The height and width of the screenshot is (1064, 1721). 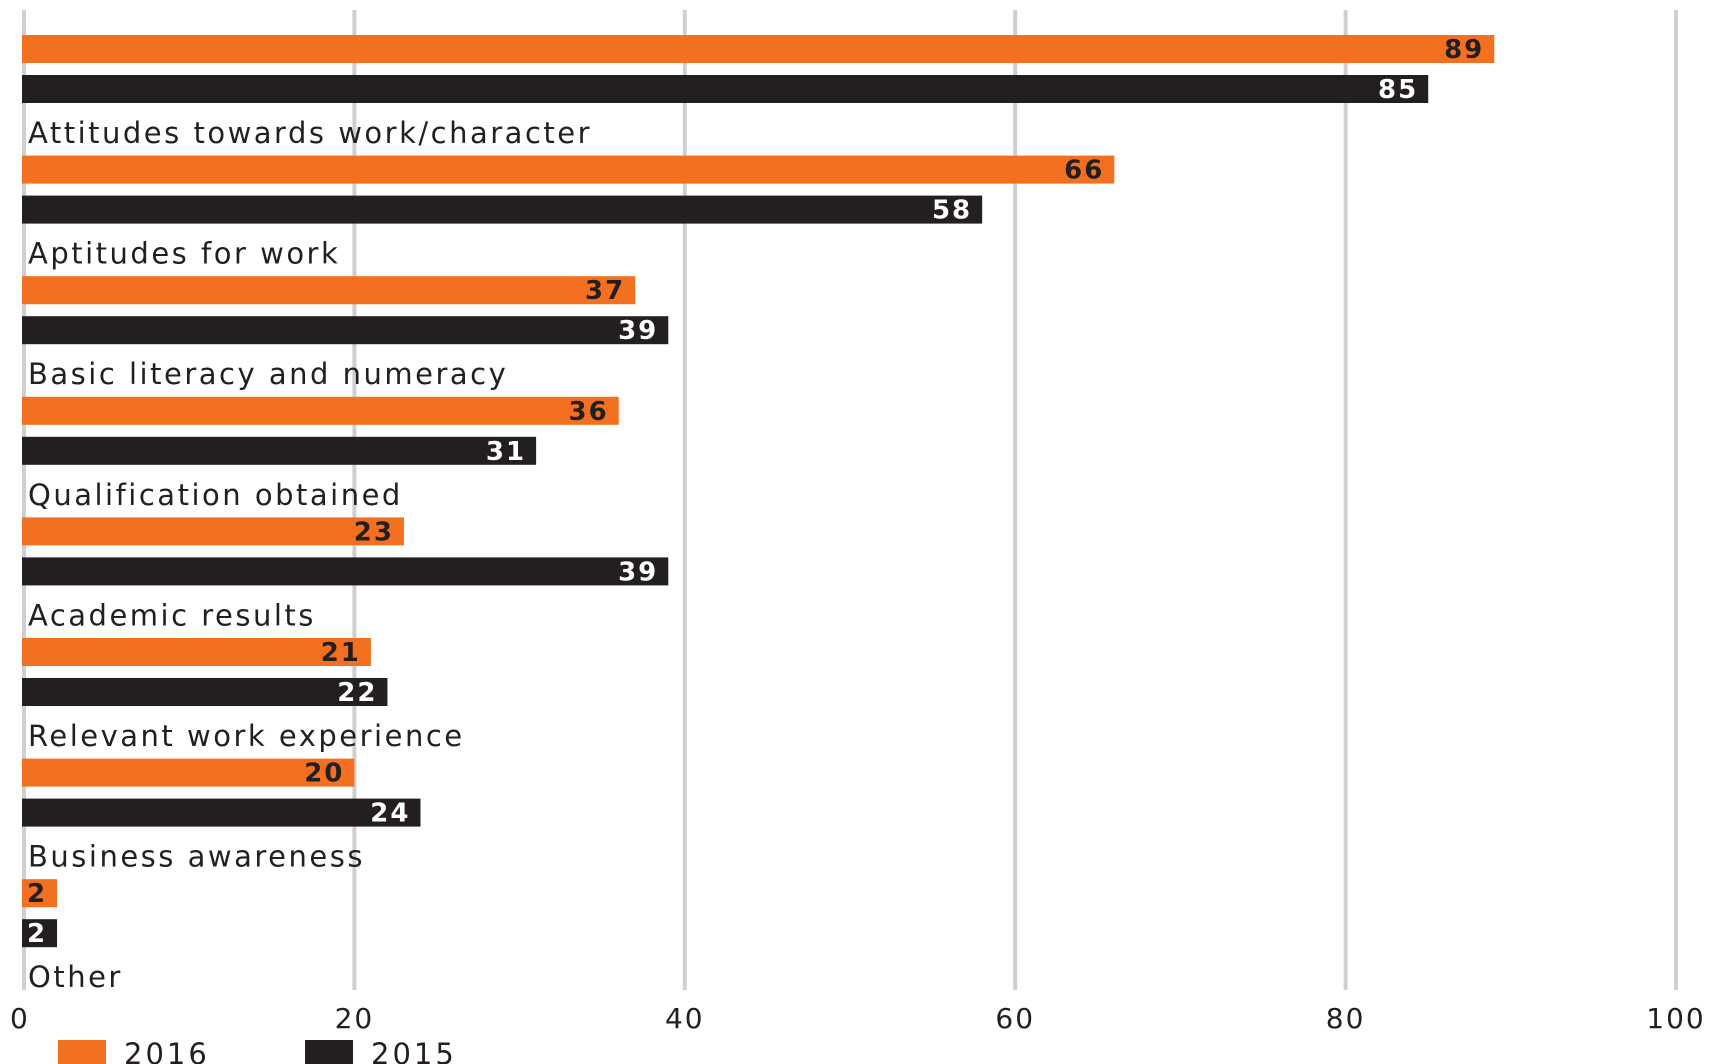 What do you see at coordinates (952, 211) in the screenshot?
I see `data-label-2015-1: 58` at bounding box center [952, 211].